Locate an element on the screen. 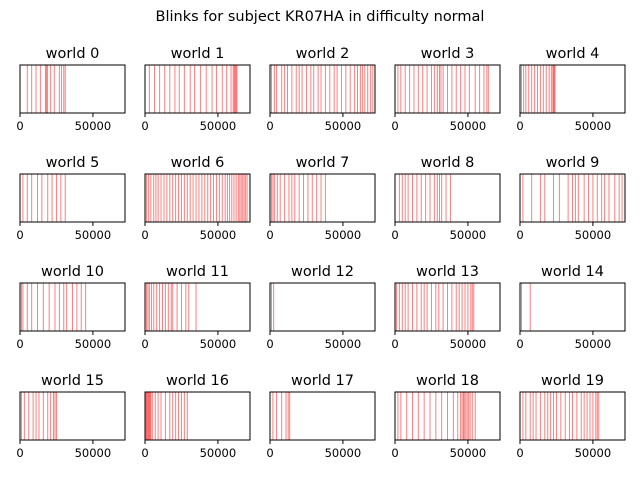  panel-title: world 17 is located at coordinates (322, 381).